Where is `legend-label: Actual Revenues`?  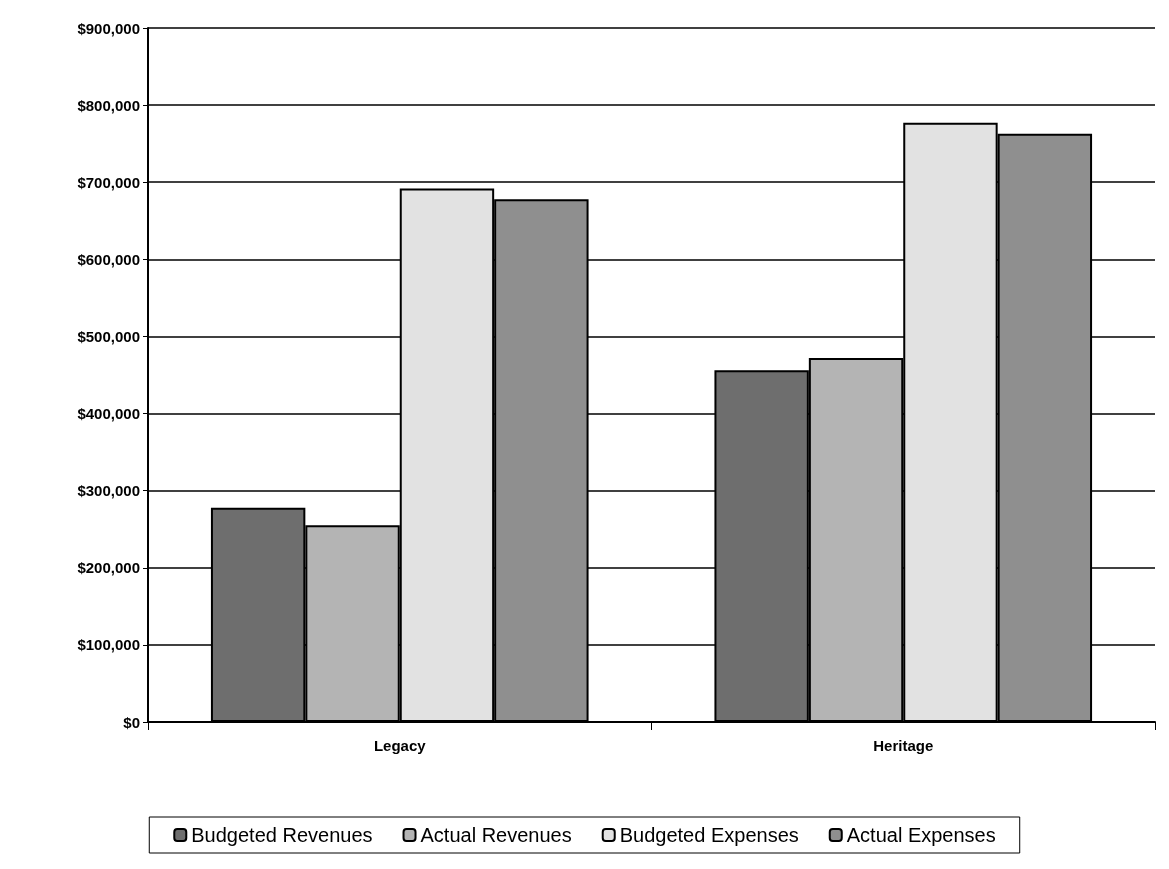
legend-label: Actual Revenues is located at coordinates (496, 835).